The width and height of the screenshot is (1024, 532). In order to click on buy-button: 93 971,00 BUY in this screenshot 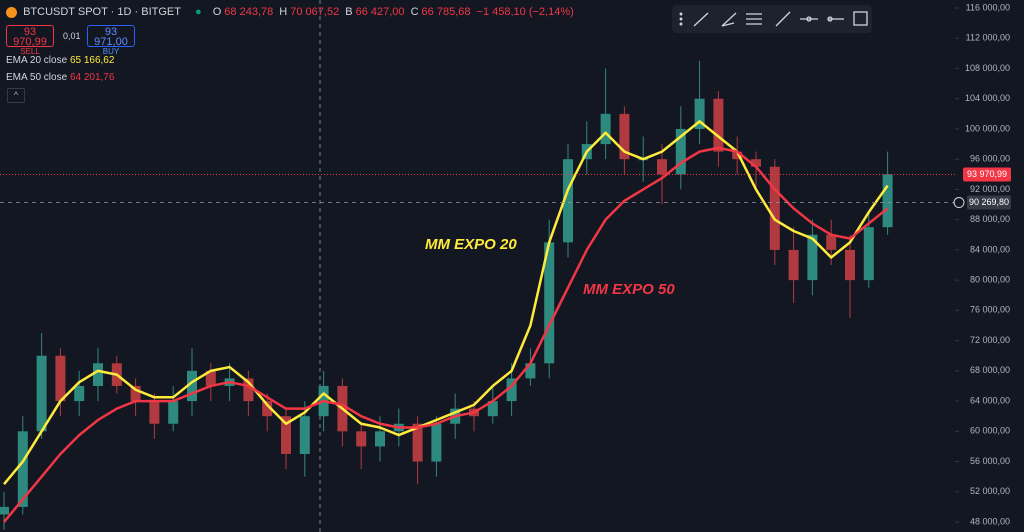, I will do `click(111, 40)`.